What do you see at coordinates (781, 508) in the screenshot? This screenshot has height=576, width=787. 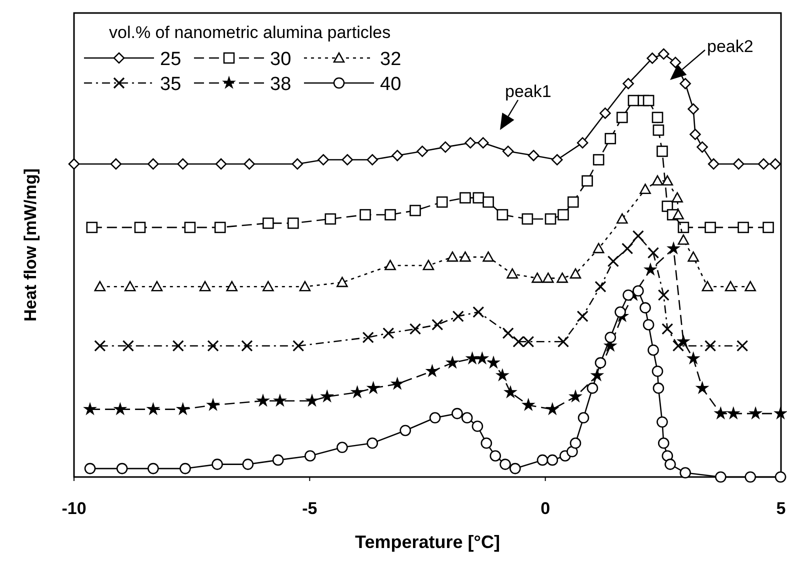 I see `x-tick-label: 5` at bounding box center [781, 508].